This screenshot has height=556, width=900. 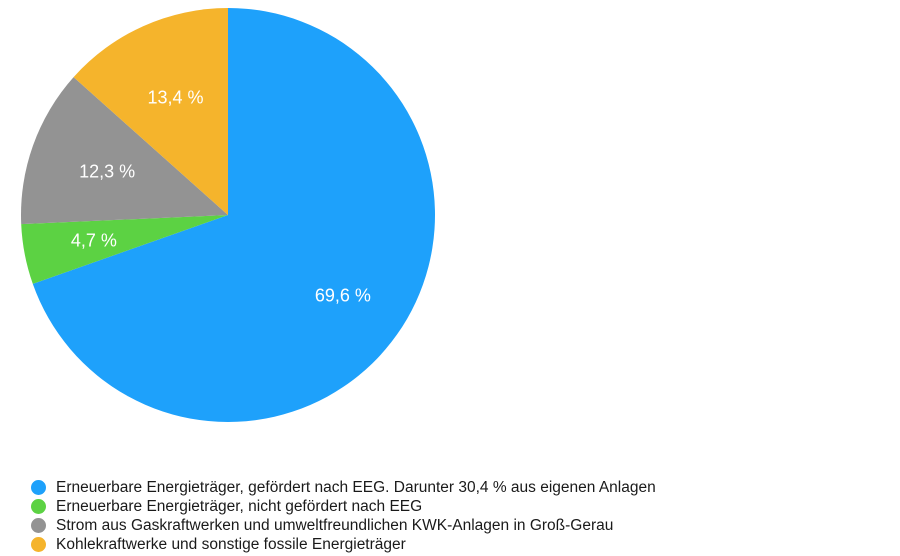 What do you see at coordinates (107, 171) in the screenshot?
I see `slice-value-label: 12,3 %` at bounding box center [107, 171].